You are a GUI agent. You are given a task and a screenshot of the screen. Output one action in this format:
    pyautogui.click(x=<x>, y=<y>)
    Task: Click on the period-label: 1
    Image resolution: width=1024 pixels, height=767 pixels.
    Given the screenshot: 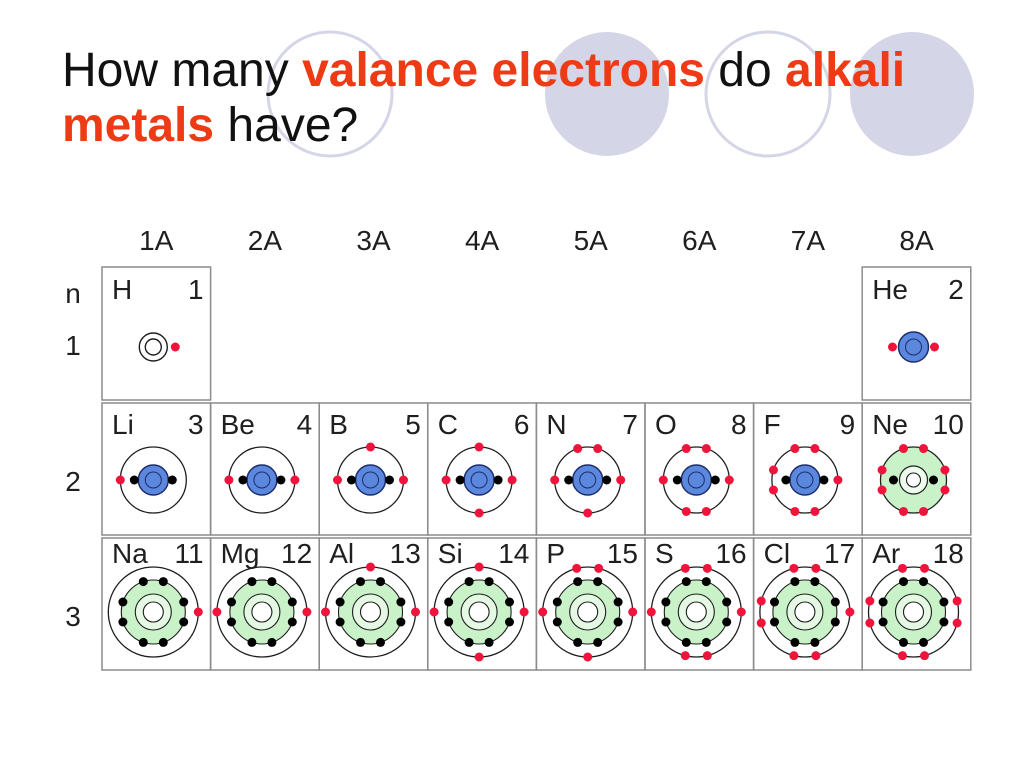 What is the action you would take?
    pyautogui.click(x=73, y=345)
    